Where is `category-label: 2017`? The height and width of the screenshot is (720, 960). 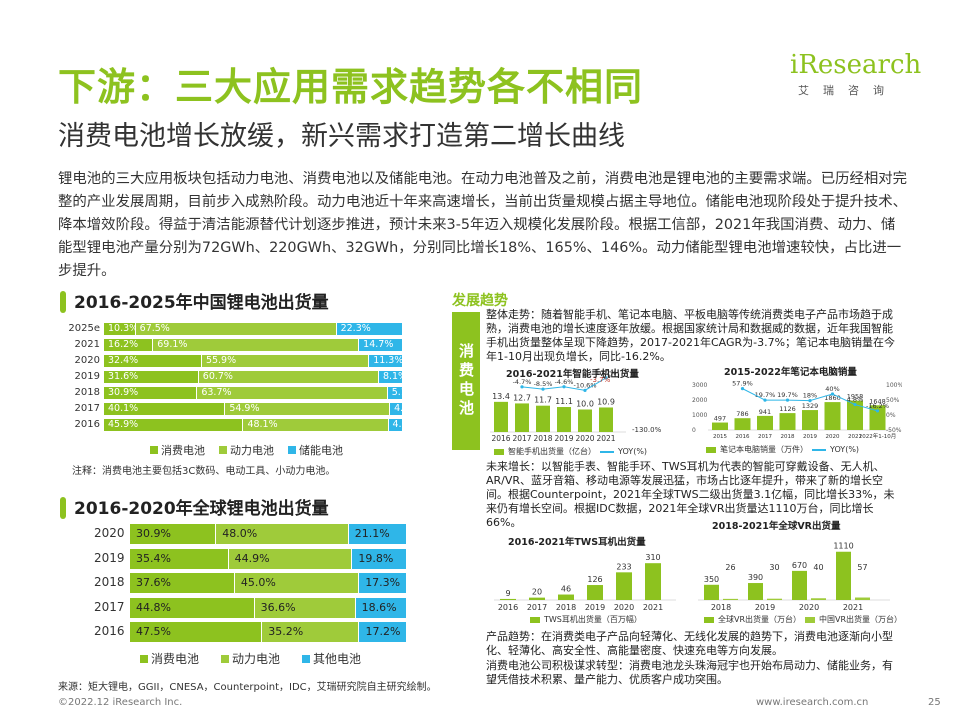
category-label: 2017 is located at coordinates (87, 408).